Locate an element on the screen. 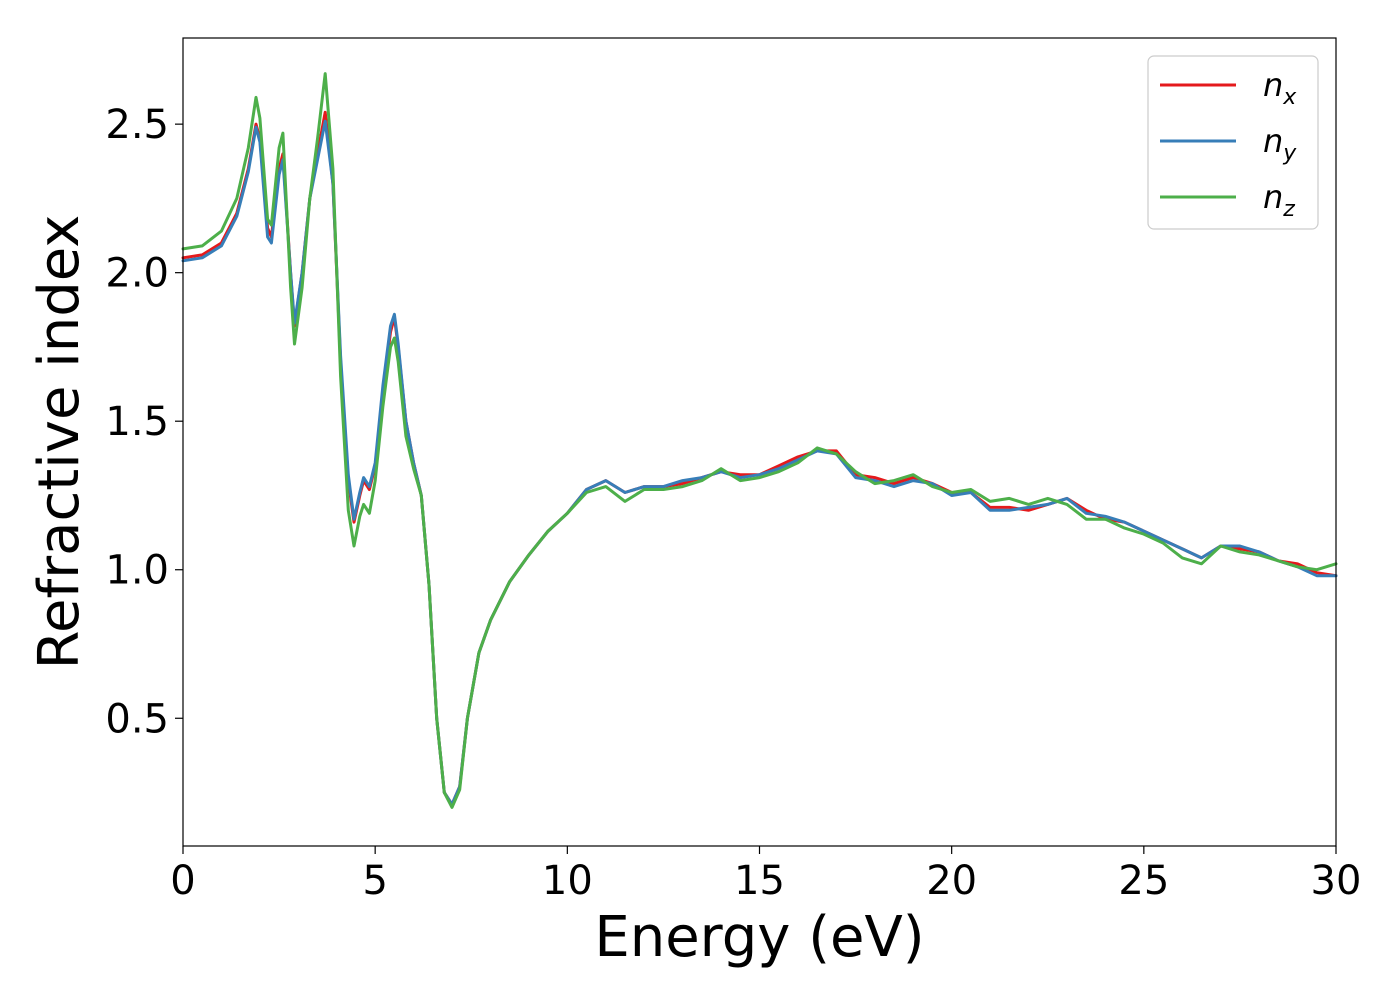 The height and width of the screenshot is (1000, 1400). y-axis-ticks: 0.5 1.0 1.5 2.0 2.5 is located at coordinates (144, 422).